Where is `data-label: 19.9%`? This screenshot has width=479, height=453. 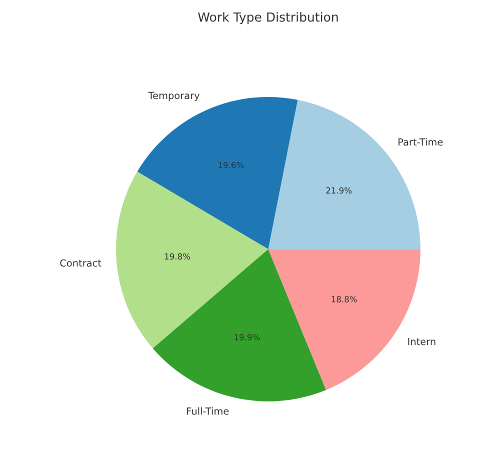
data-label: 19.9% is located at coordinates (247, 337).